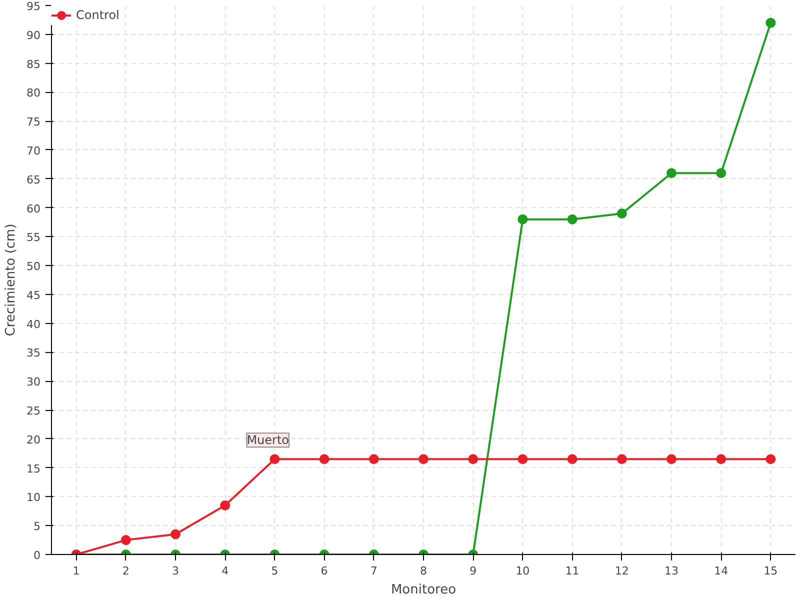  What do you see at coordinates (126, 571) in the screenshot?
I see `x-tick-label: 2` at bounding box center [126, 571].